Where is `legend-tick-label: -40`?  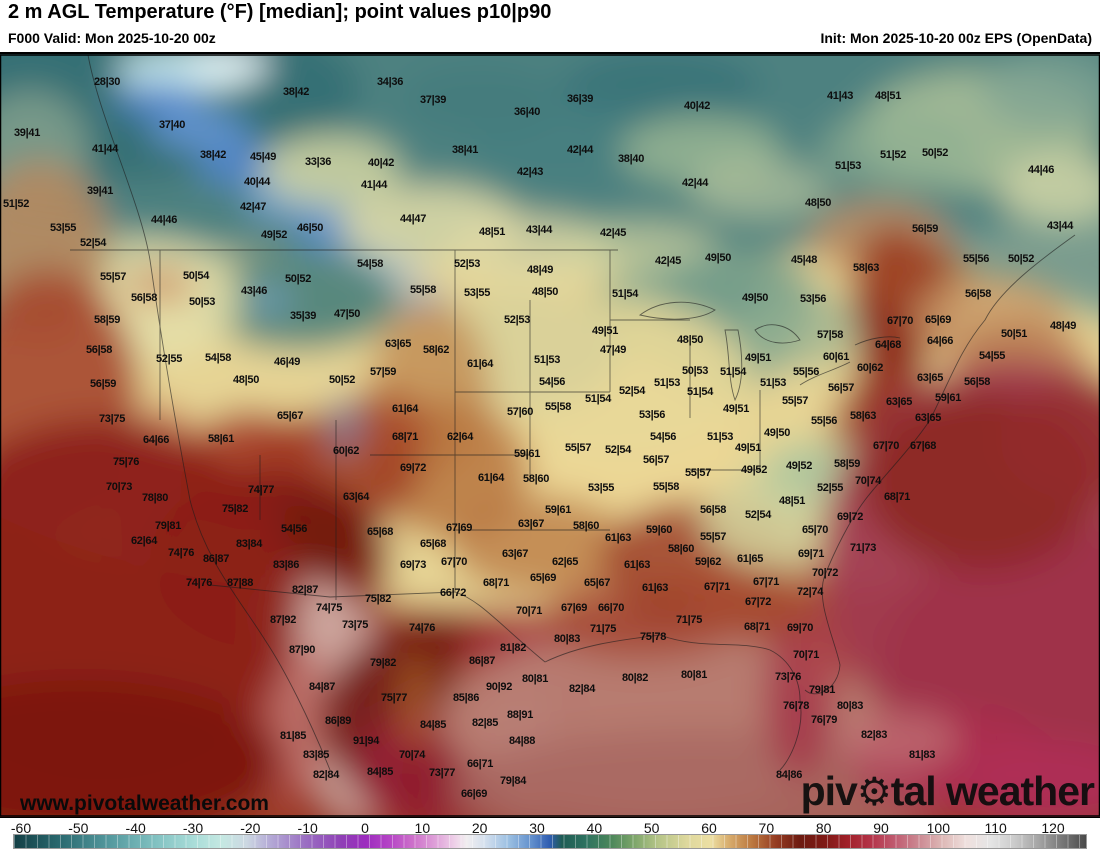 legend-tick-label: -40 is located at coordinates (135, 828).